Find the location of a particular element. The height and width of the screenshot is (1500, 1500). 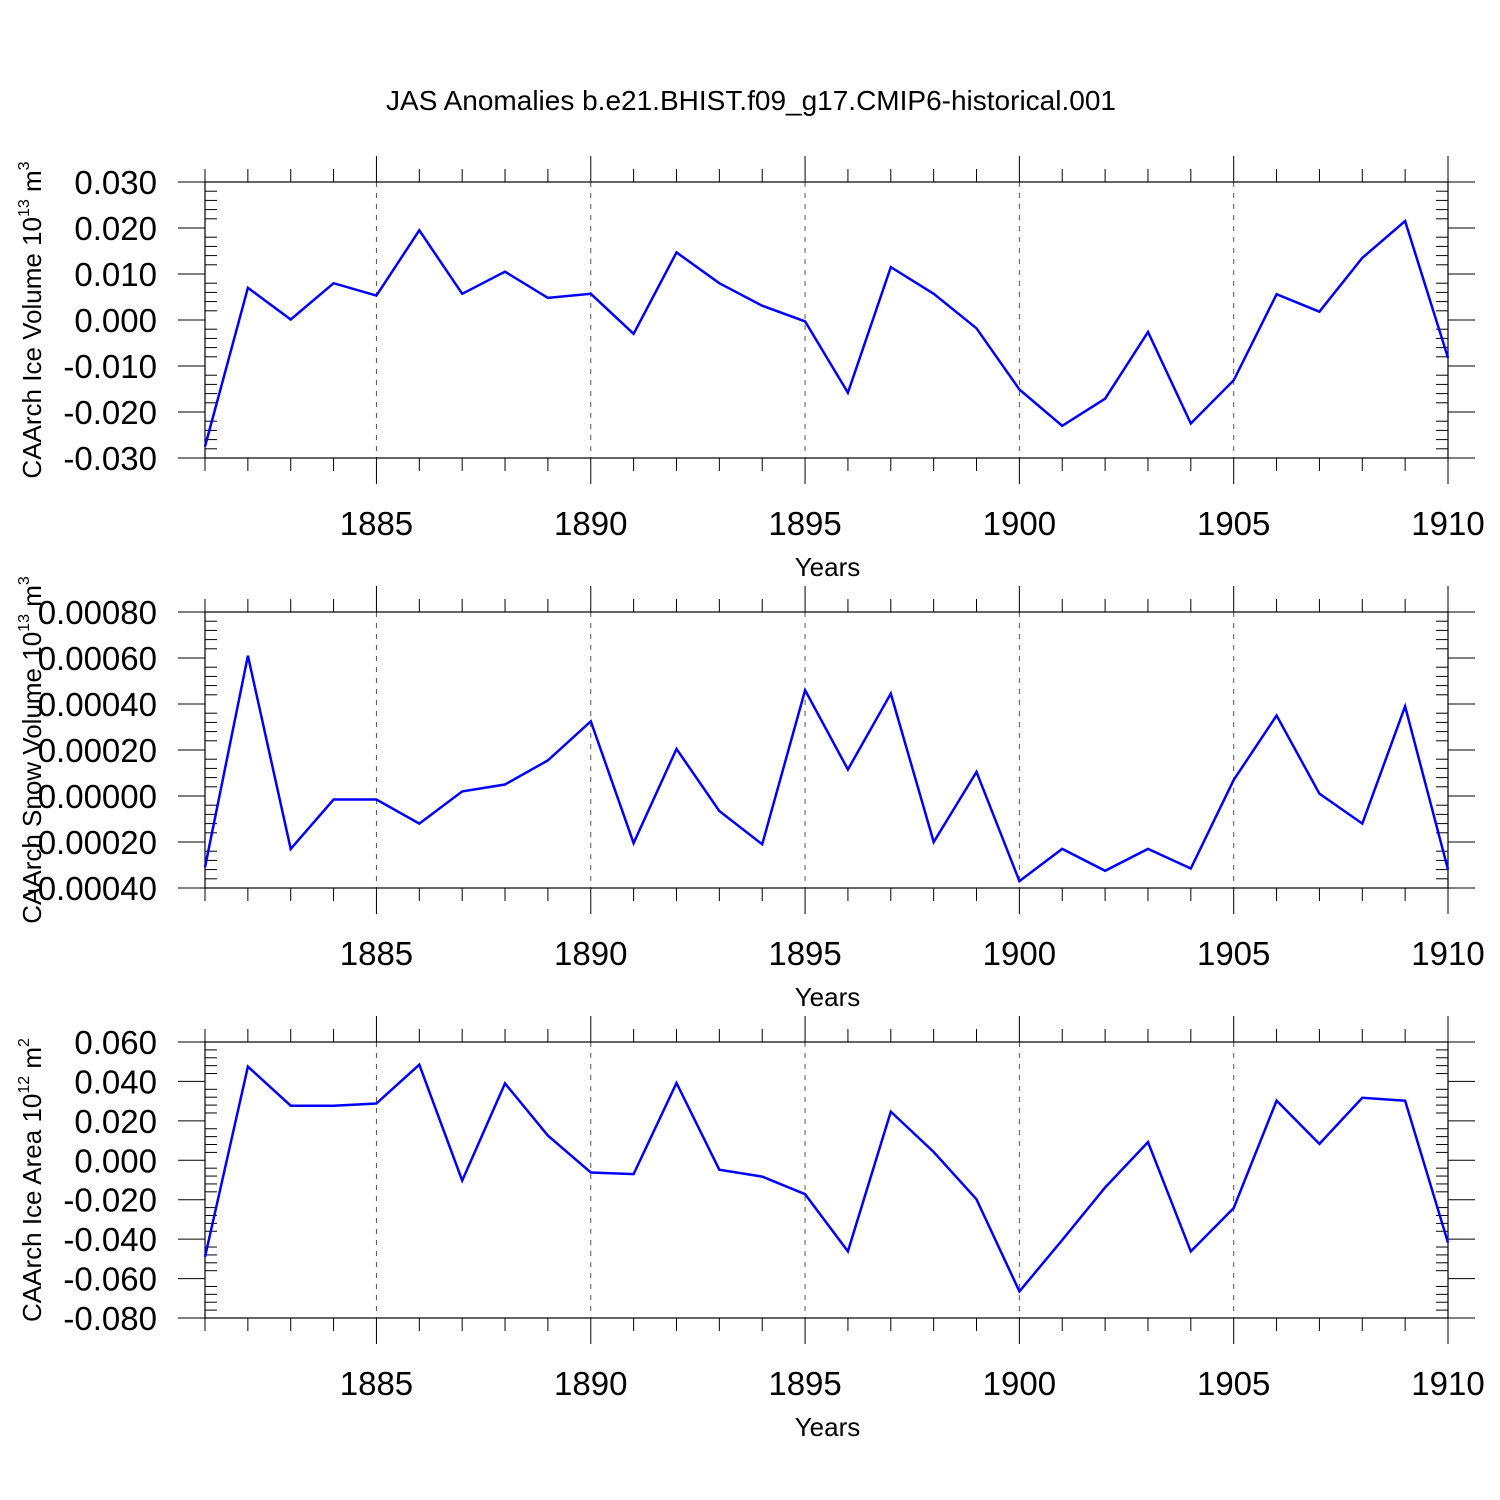

y-axis-label-text: CAArch Ice Volume 10 is located at coordinates (32, 348).